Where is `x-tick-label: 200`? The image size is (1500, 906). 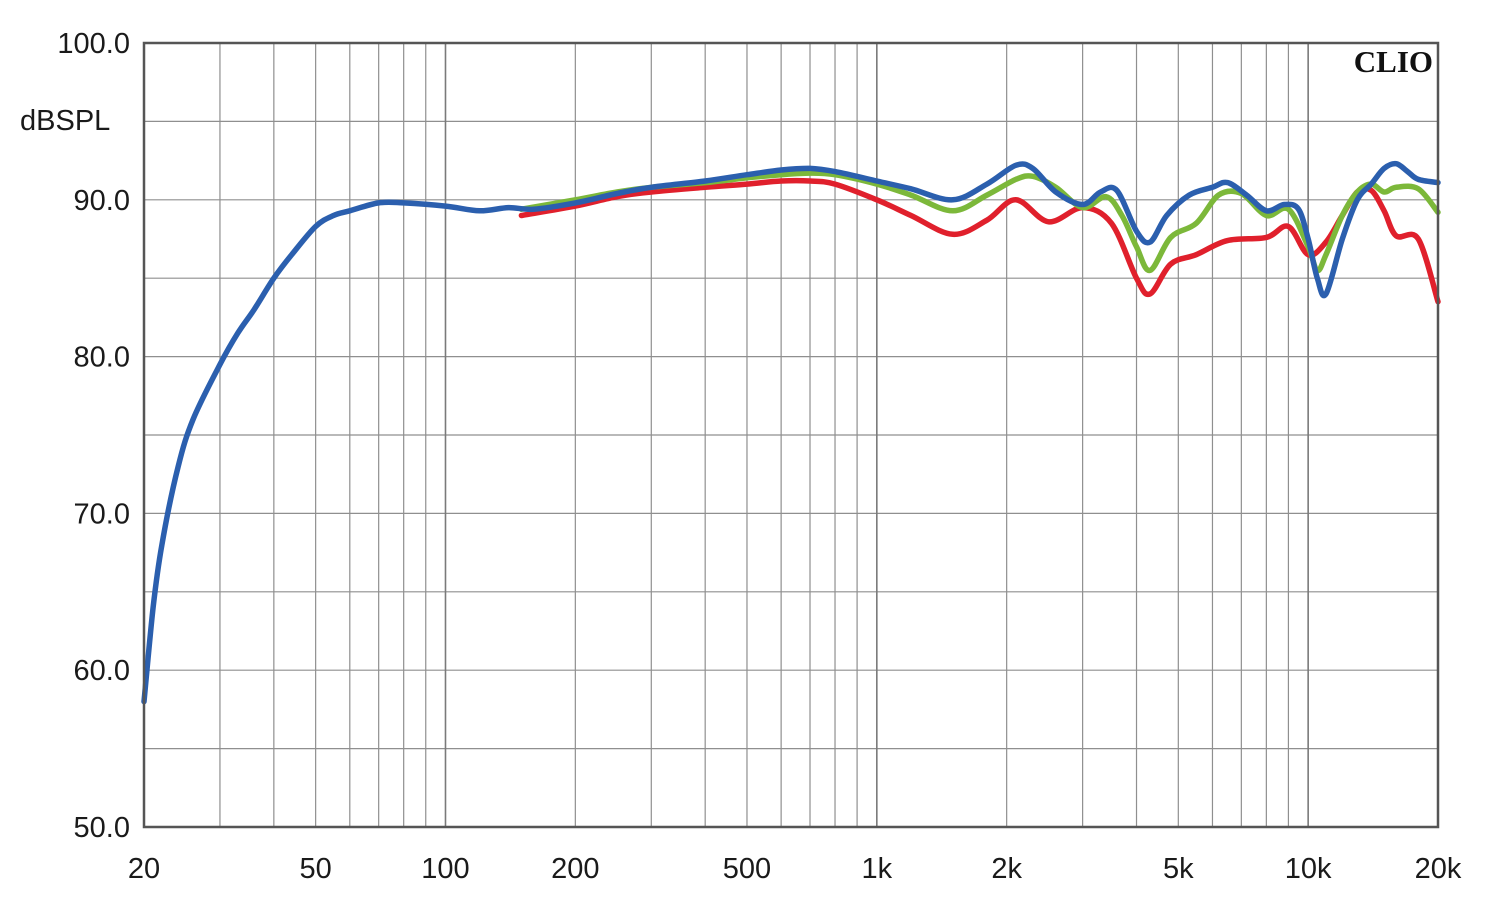
x-tick-label: 200 is located at coordinates (575, 869).